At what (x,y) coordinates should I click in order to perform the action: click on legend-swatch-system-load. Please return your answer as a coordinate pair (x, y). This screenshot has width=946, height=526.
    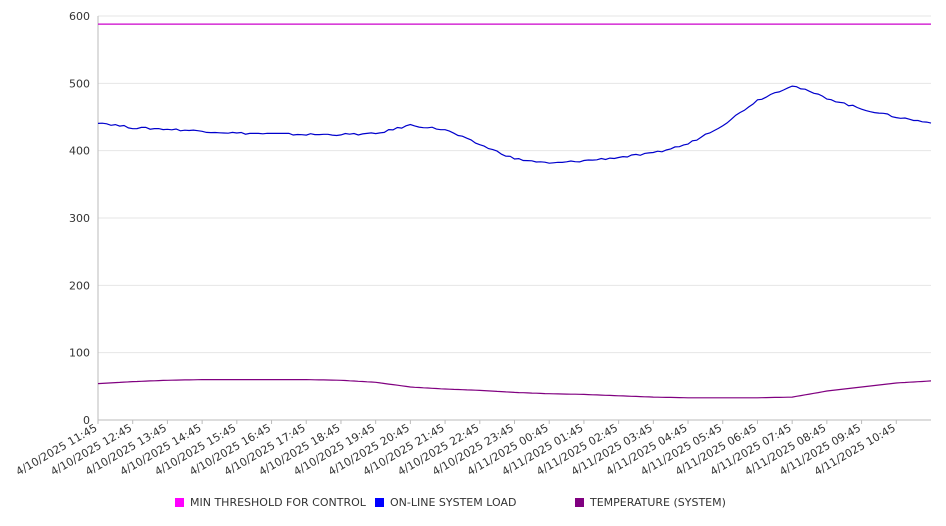
    Looking at the image, I should click on (379, 502).